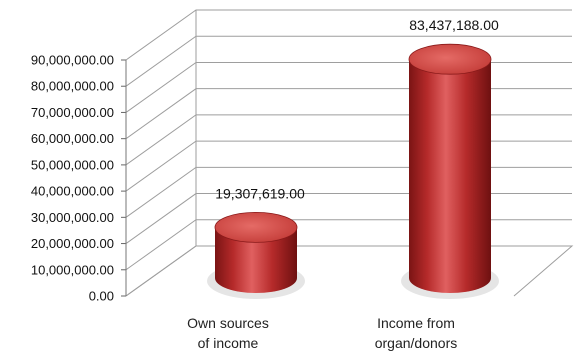 This screenshot has width=579, height=360. I want to click on y-tick-label: 10,000,000.00, so click(72, 269).